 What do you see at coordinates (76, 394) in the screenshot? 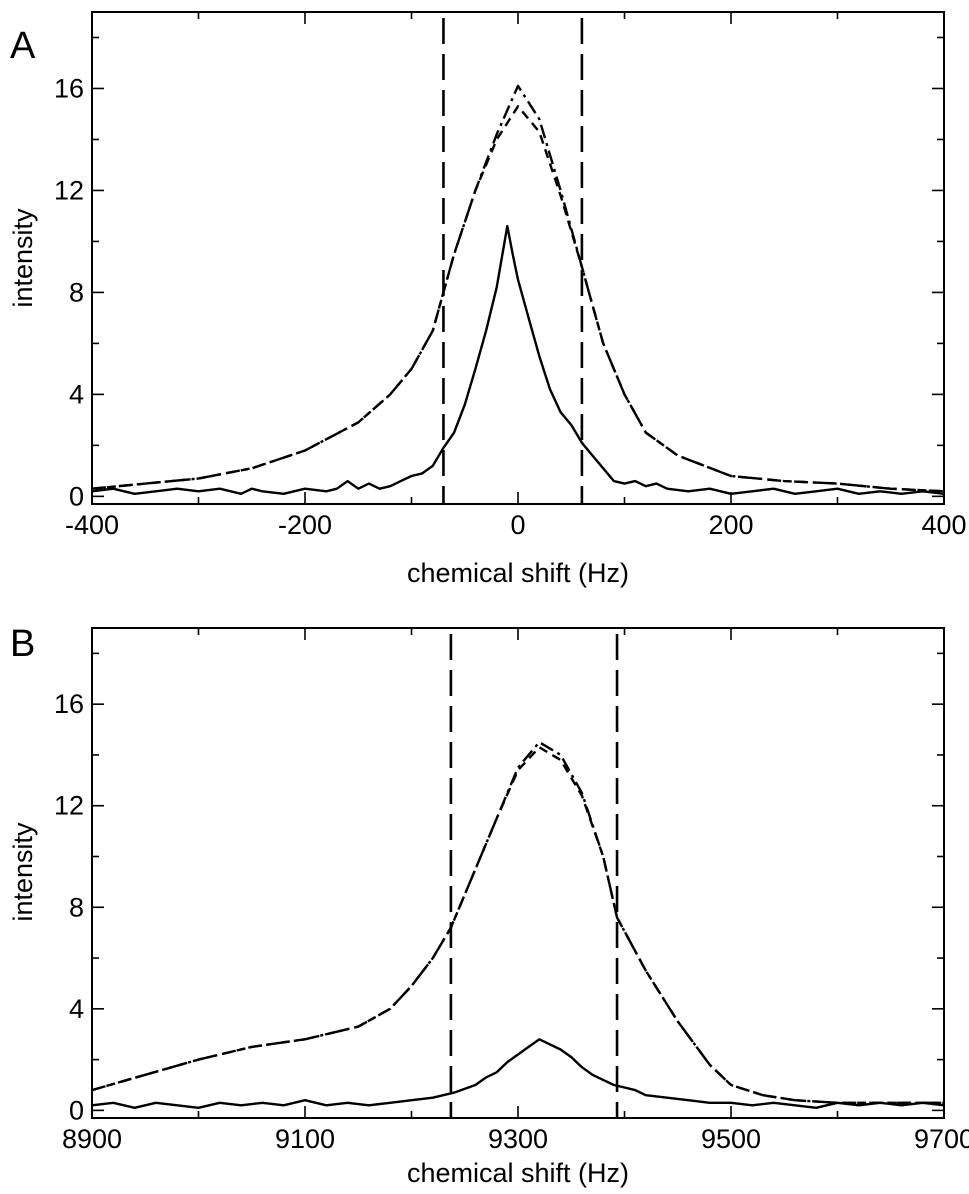
I see `panel-a-y-tick-label: 4` at bounding box center [76, 394].